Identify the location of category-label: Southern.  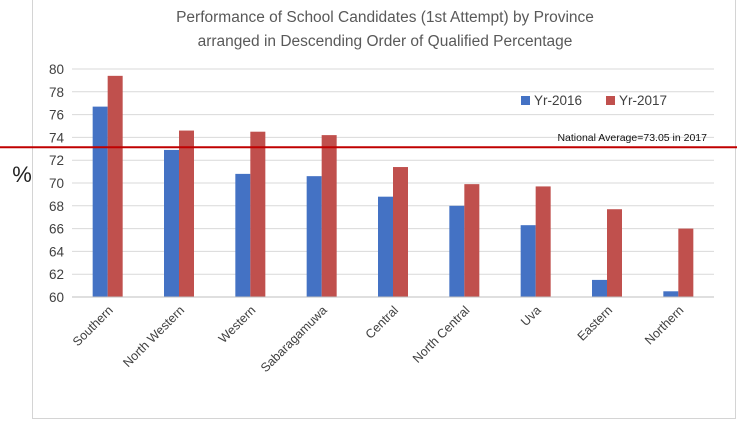
(93, 326).